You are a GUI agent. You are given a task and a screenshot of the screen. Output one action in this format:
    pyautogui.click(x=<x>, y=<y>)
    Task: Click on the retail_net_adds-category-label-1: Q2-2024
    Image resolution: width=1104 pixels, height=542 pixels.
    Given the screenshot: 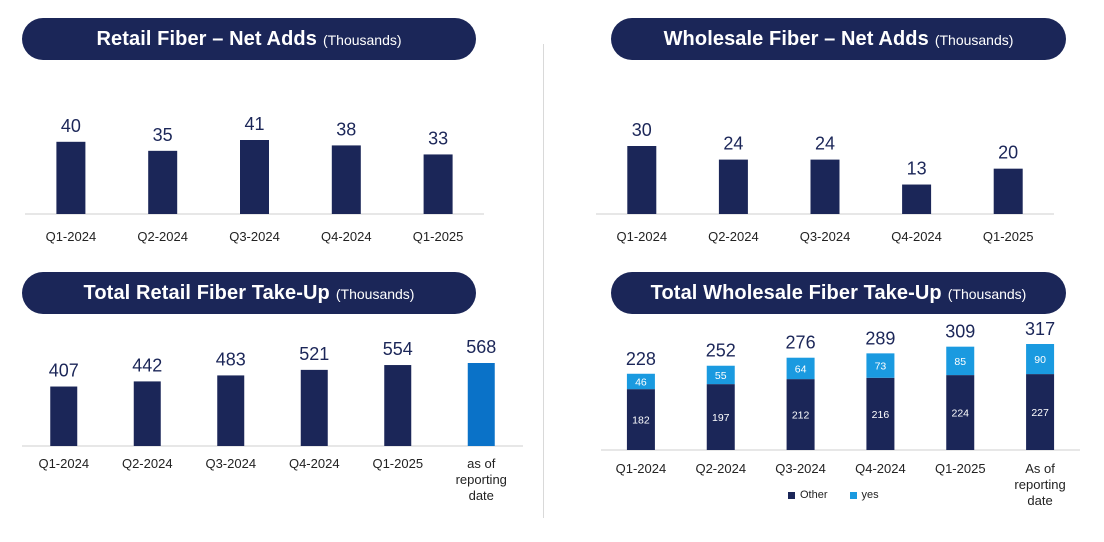 What is the action you would take?
    pyautogui.click(x=162, y=236)
    